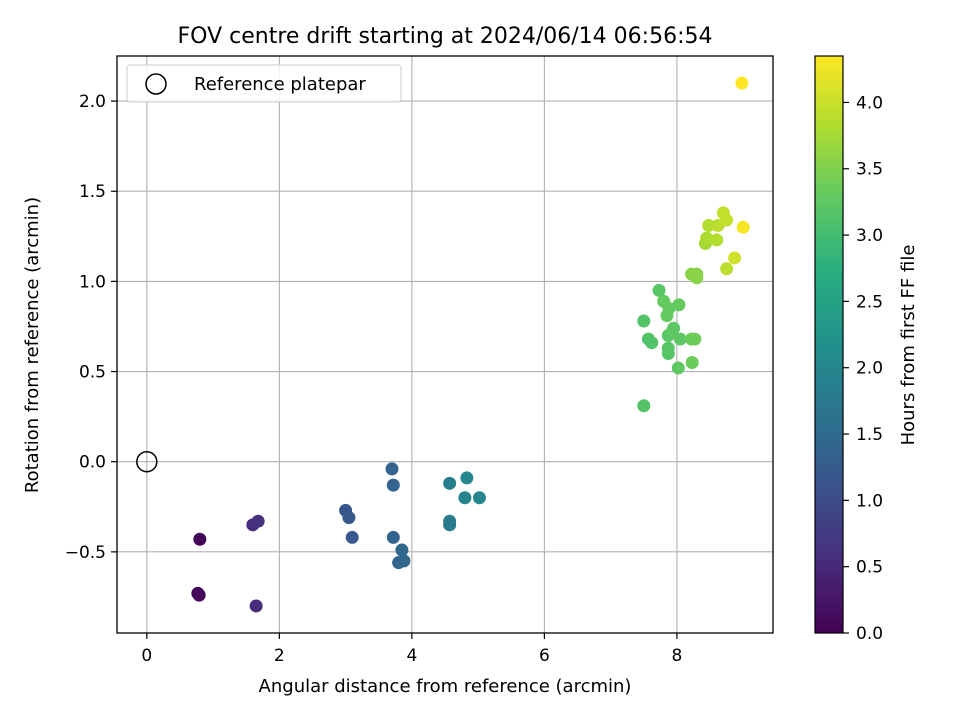 The image size is (960, 720). I want to click on y-tick-label: −0.5, so click(85, 553).